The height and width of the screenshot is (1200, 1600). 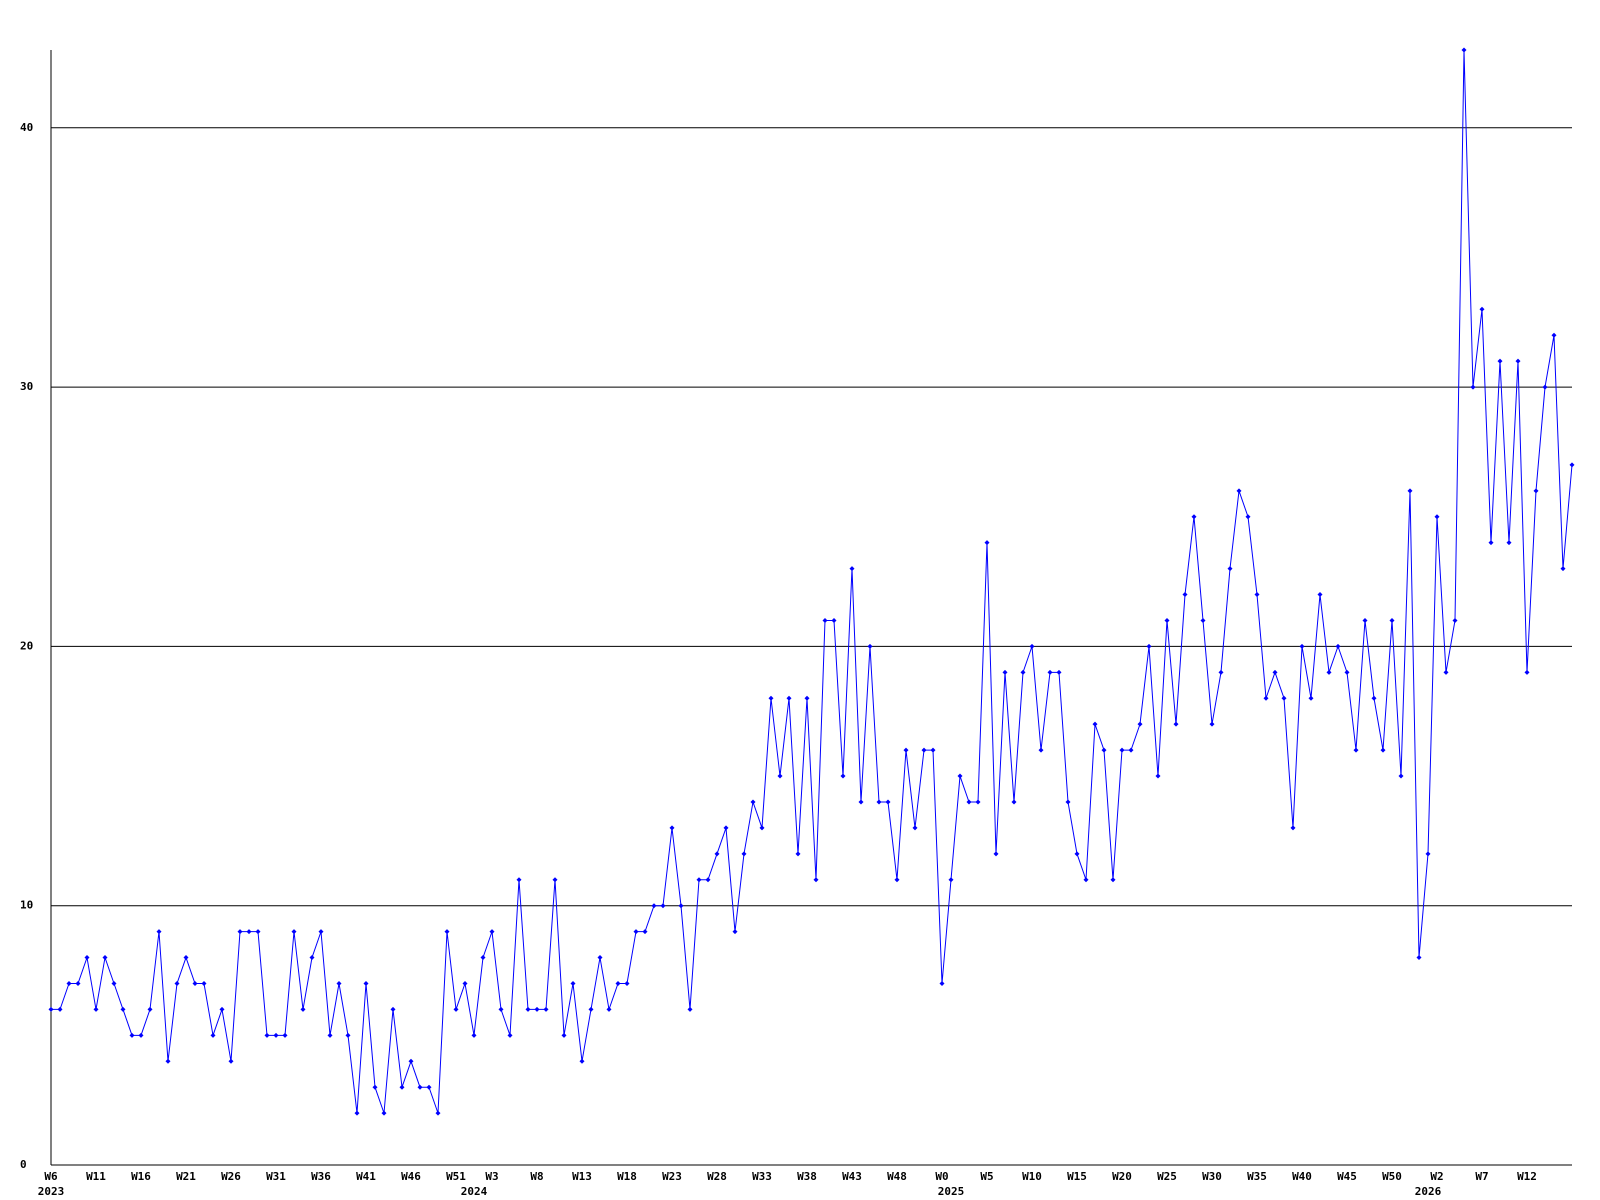 What do you see at coordinates (96, 1176) in the screenshot?
I see `x-tick-label: W11` at bounding box center [96, 1176].